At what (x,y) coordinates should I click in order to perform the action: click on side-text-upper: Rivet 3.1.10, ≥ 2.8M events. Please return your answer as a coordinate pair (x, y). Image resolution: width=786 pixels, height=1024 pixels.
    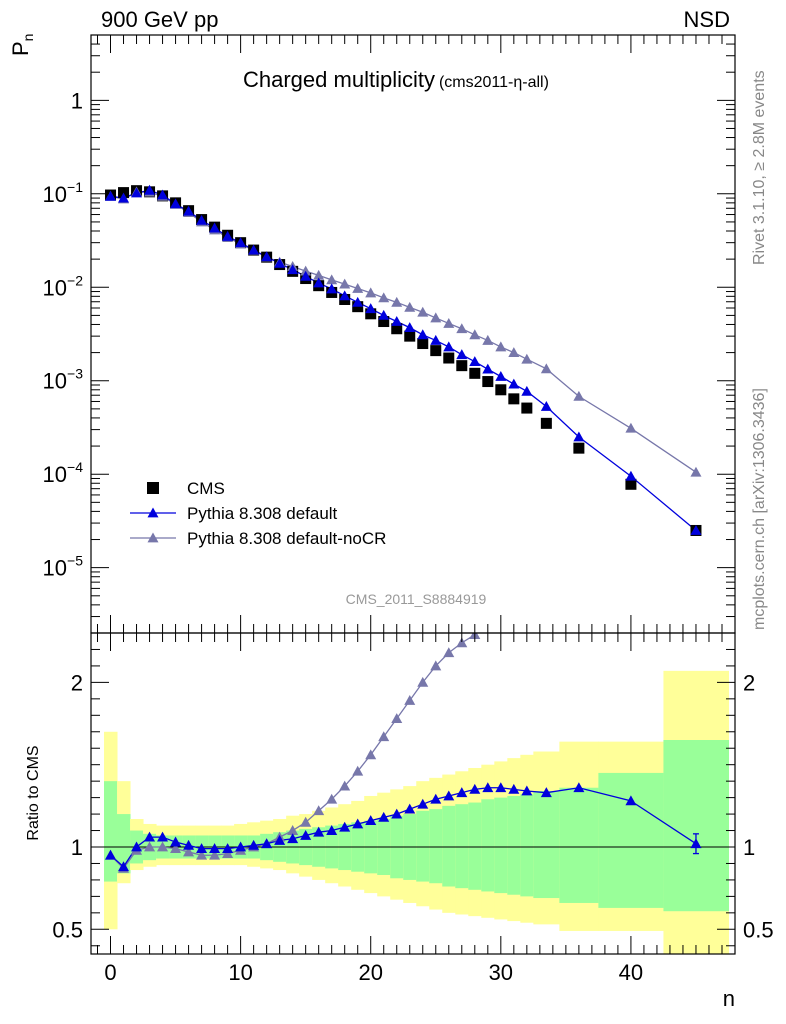
    Looking at the image, I should click on (759, 167).